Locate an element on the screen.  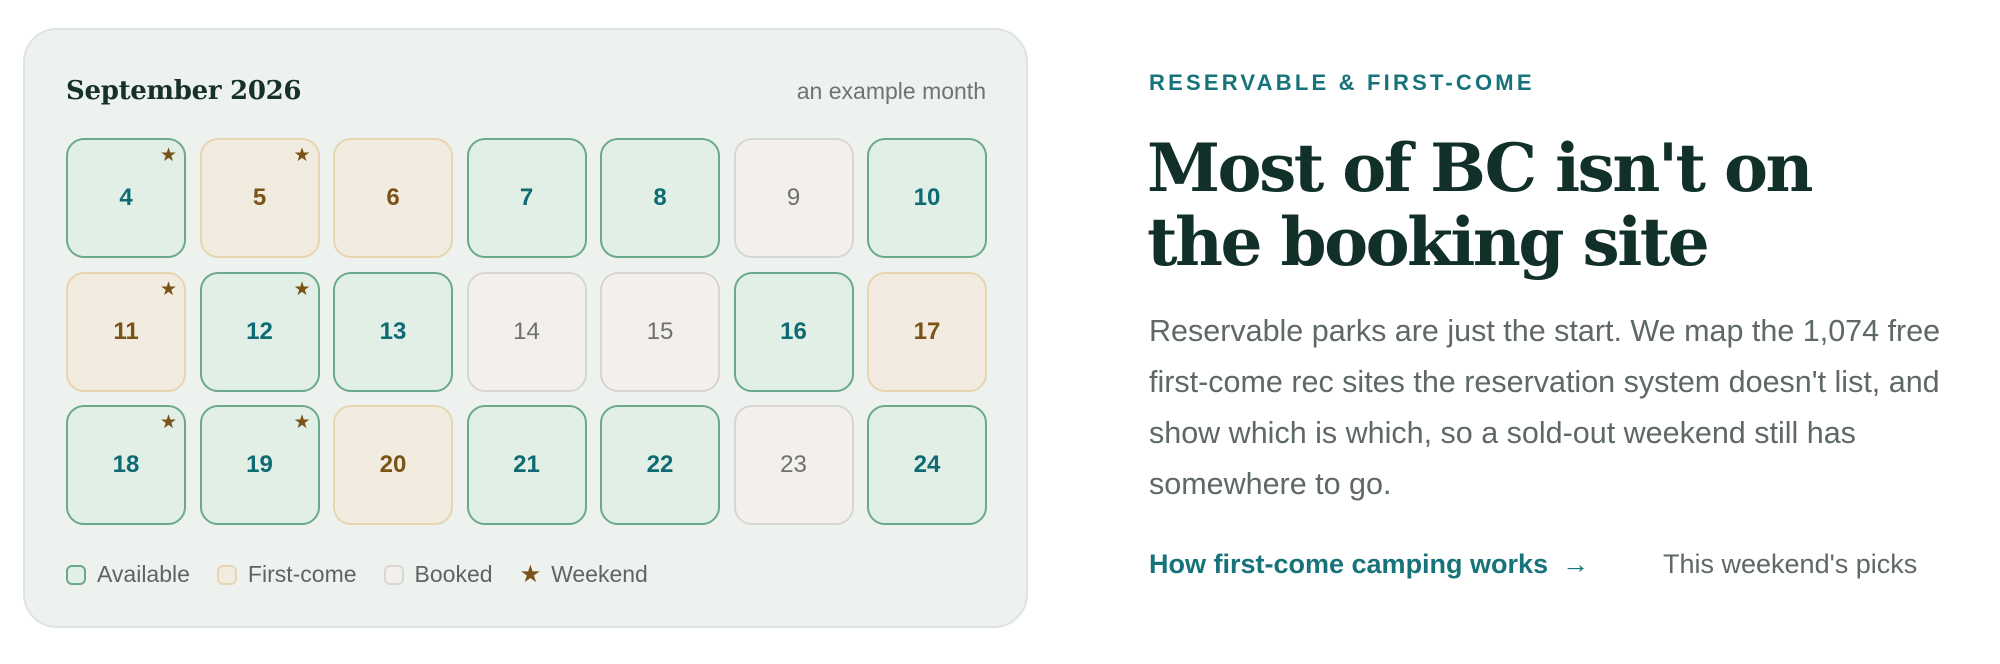
day-number: 11 is located at coordinates (126, 331).